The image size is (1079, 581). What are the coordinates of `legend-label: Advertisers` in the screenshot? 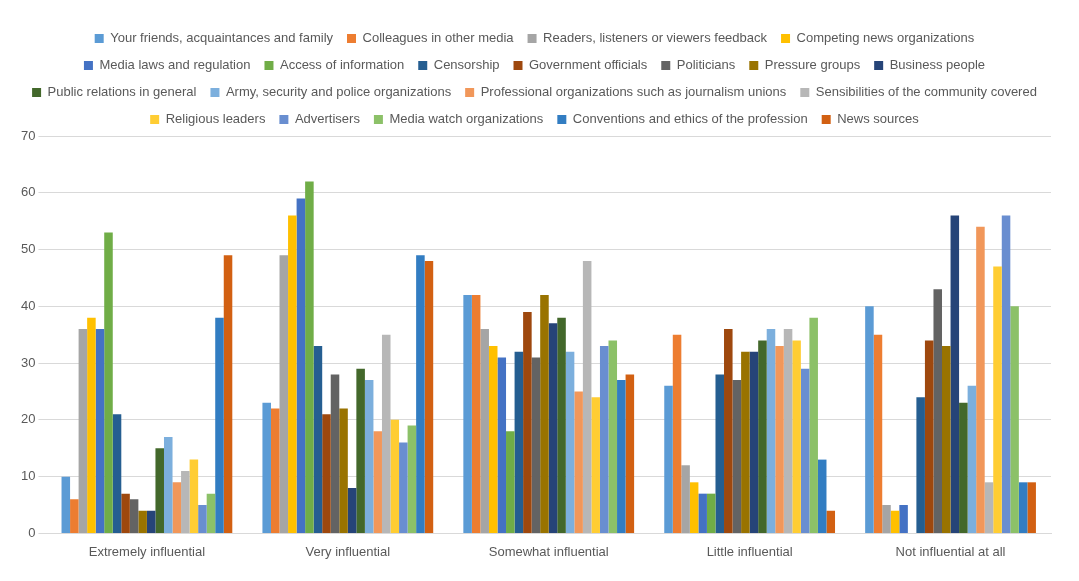 It's located at (327, 119).